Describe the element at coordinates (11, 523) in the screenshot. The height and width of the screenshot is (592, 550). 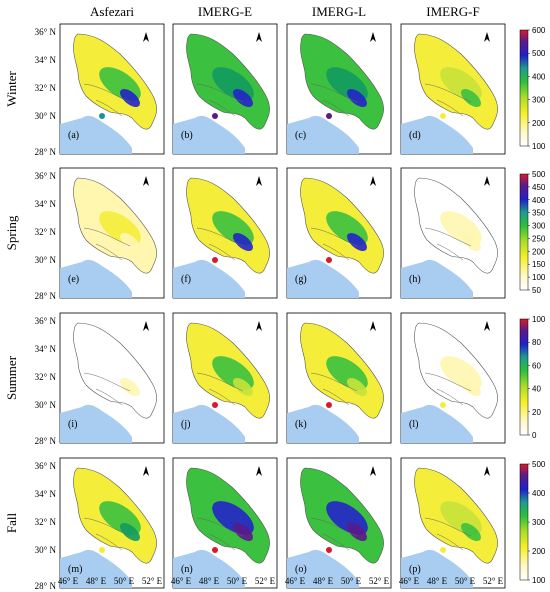
I see `row-title: Fall` at that location.